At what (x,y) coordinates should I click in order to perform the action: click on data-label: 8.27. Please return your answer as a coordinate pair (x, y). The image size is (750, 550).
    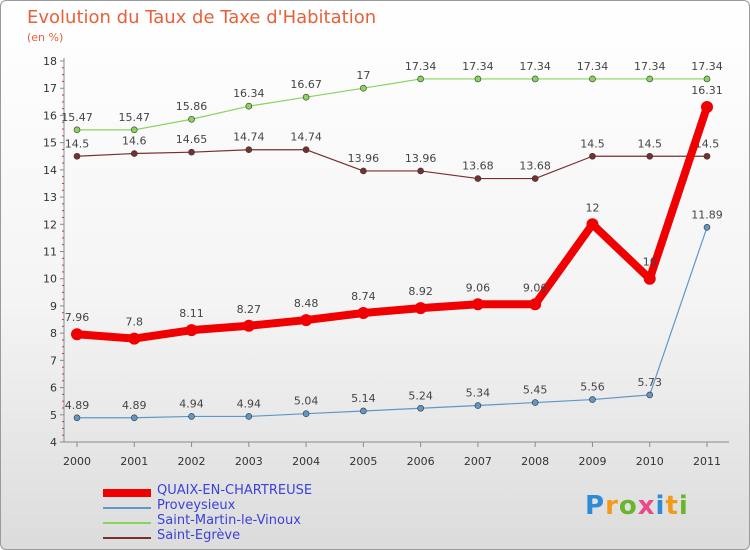
    Looking at the image, I should click on (249, 309).